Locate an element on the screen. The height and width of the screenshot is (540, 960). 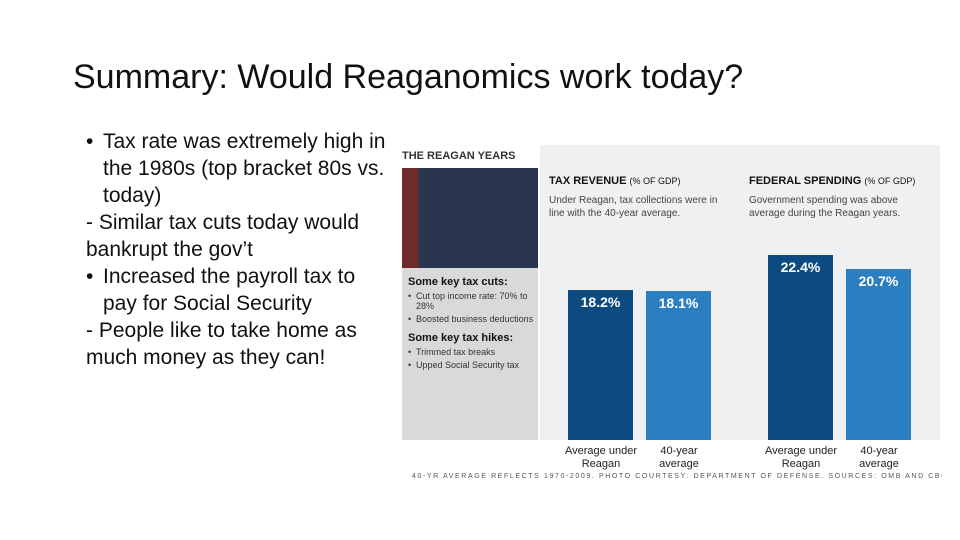
panel-title-text: FEDERAL SPENDING is located at coordinates (805, 181).